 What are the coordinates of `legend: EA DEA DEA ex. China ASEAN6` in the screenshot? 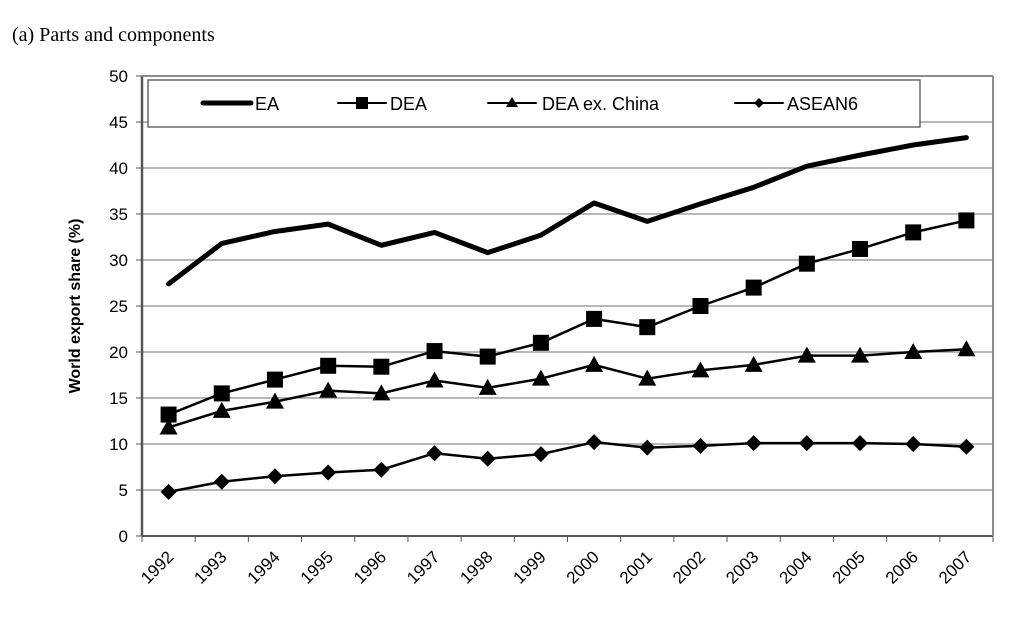 It's located at (534, 103).